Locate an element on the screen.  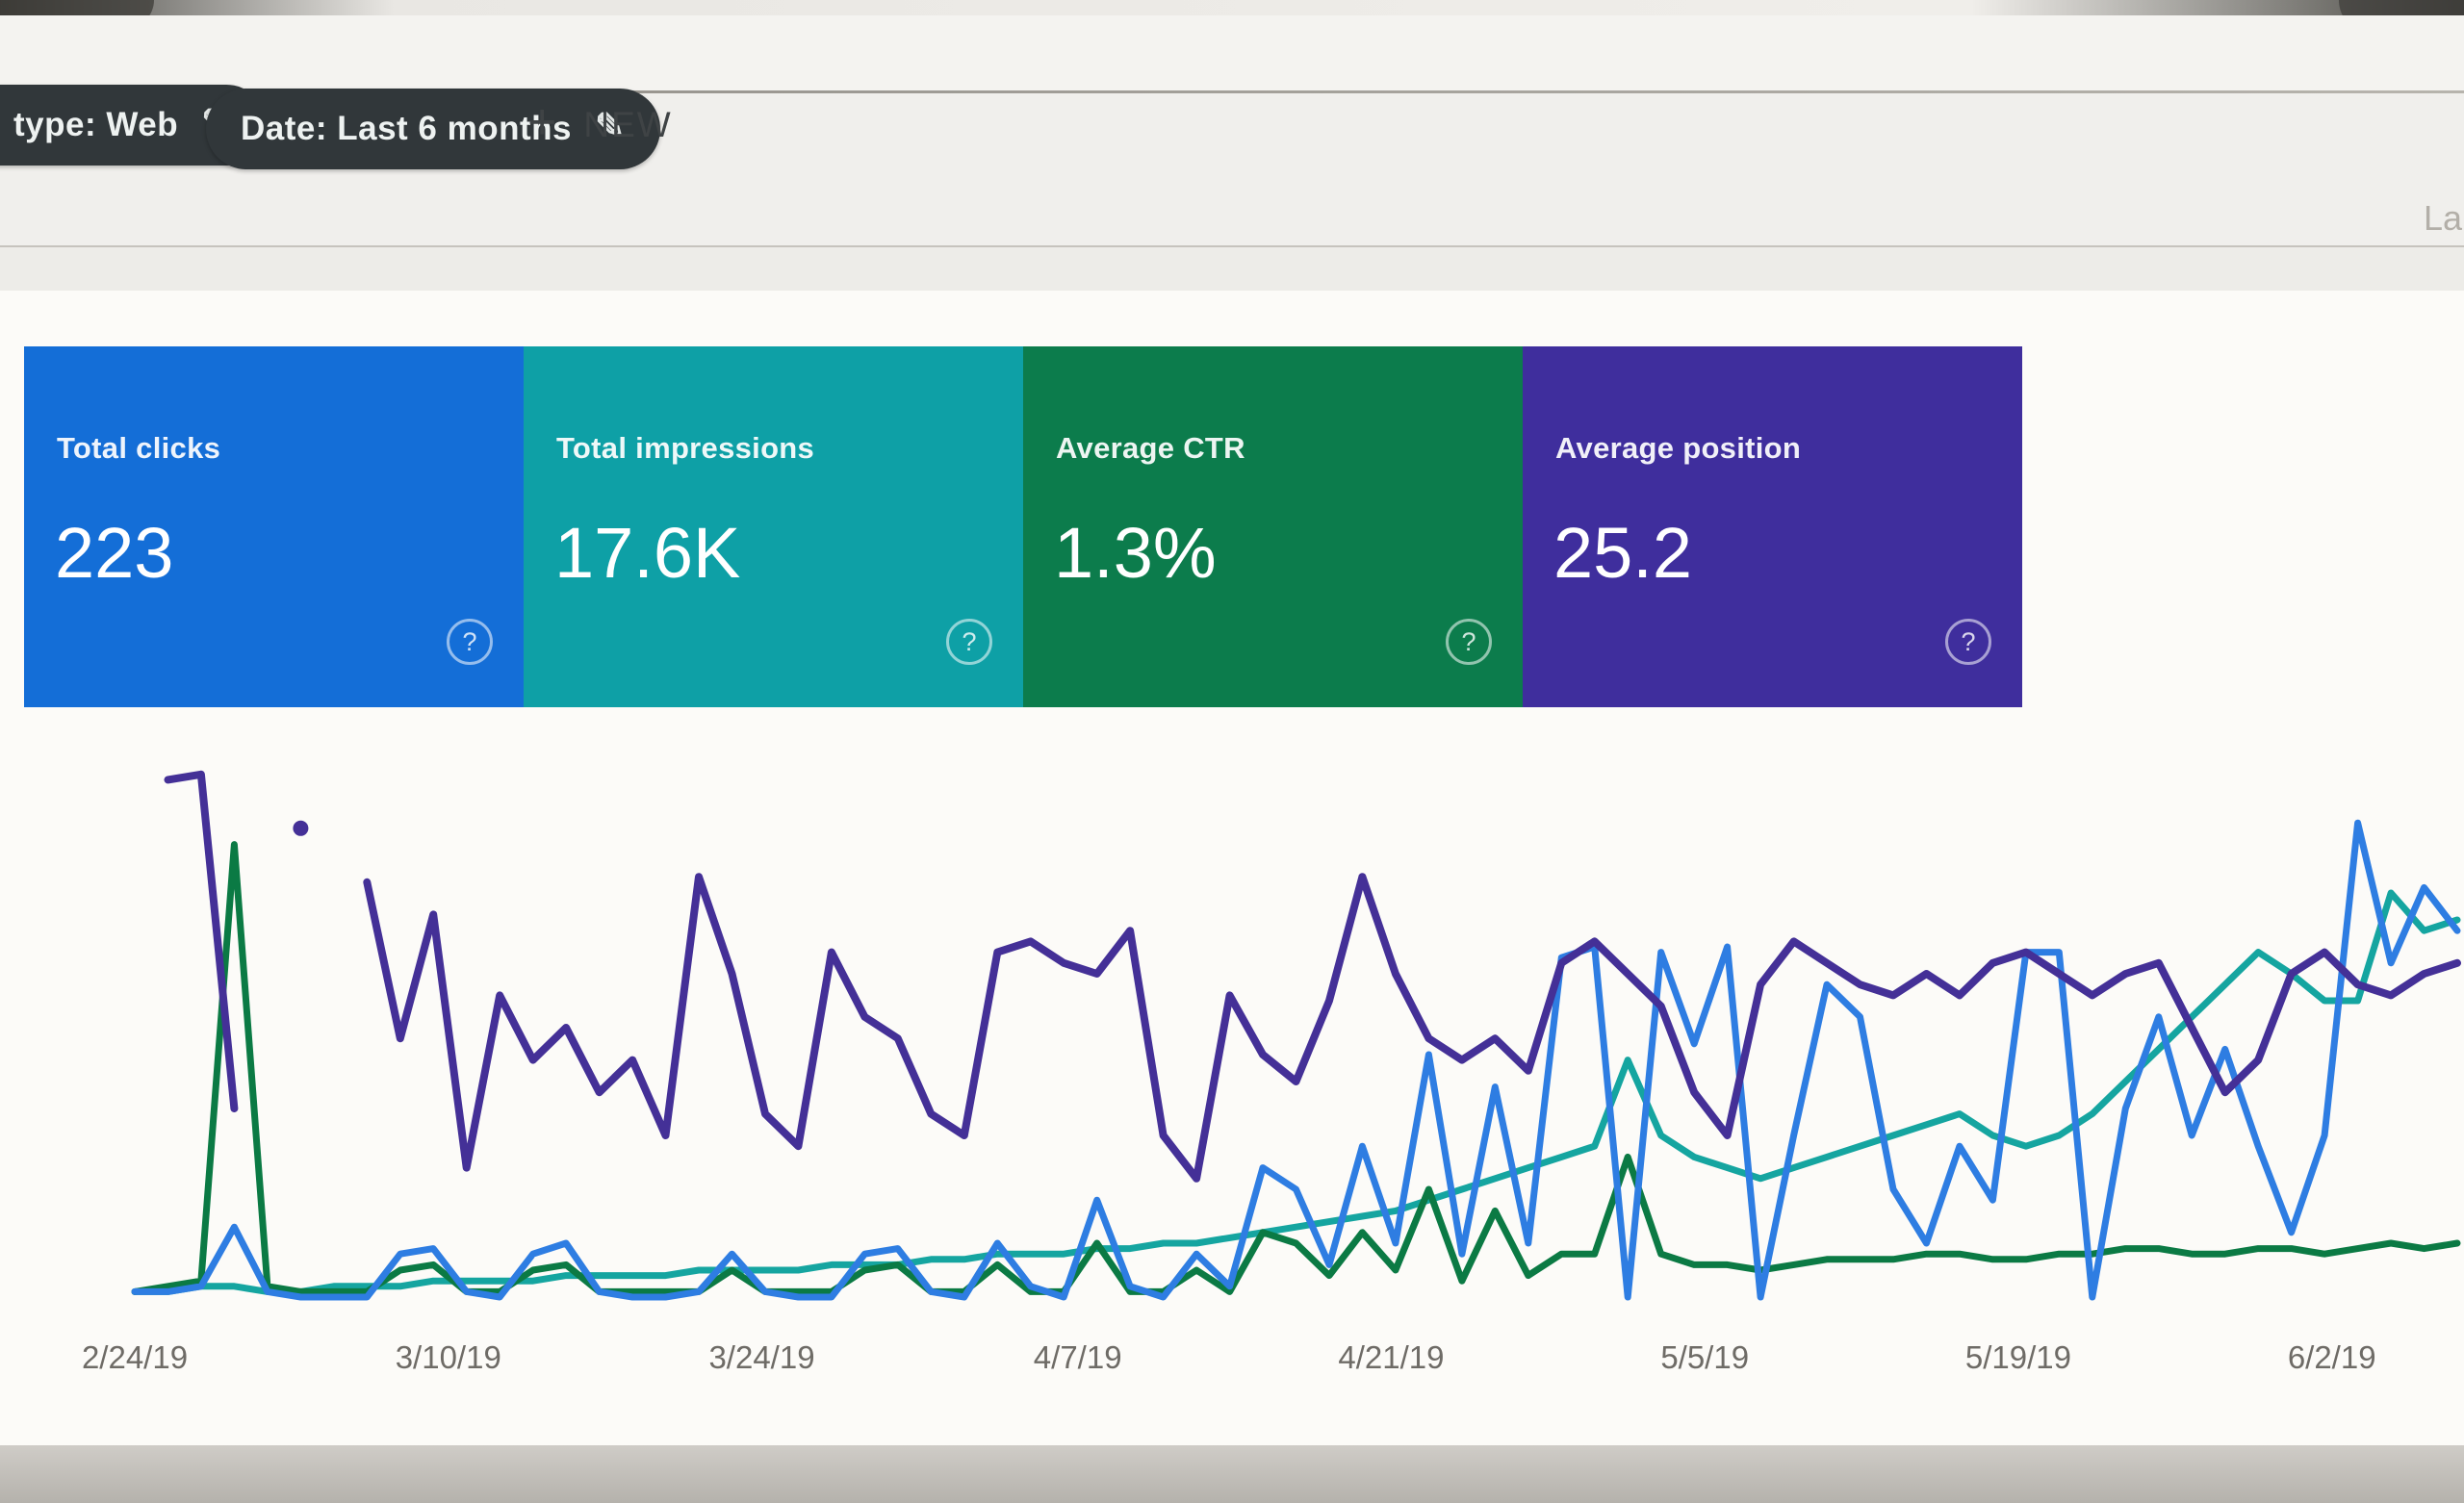
metric-label: Total impressions is located at coordinates (685, 448).